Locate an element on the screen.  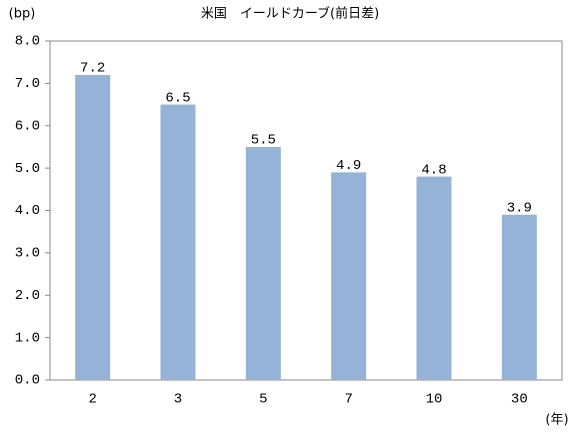
x-tick-label: 7 is located at coordinates (348, 400).